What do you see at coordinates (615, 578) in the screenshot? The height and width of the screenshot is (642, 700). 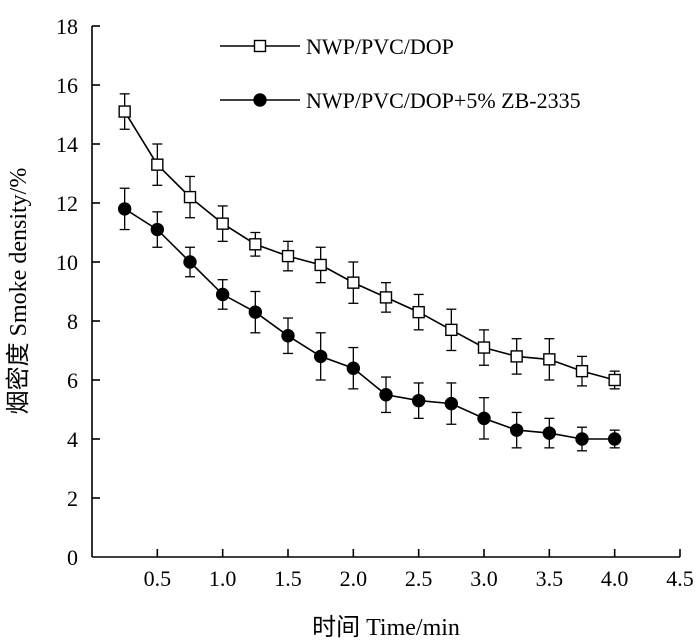 I see `x-tick-label-4: 4.0` at bounding box center [615, 578].